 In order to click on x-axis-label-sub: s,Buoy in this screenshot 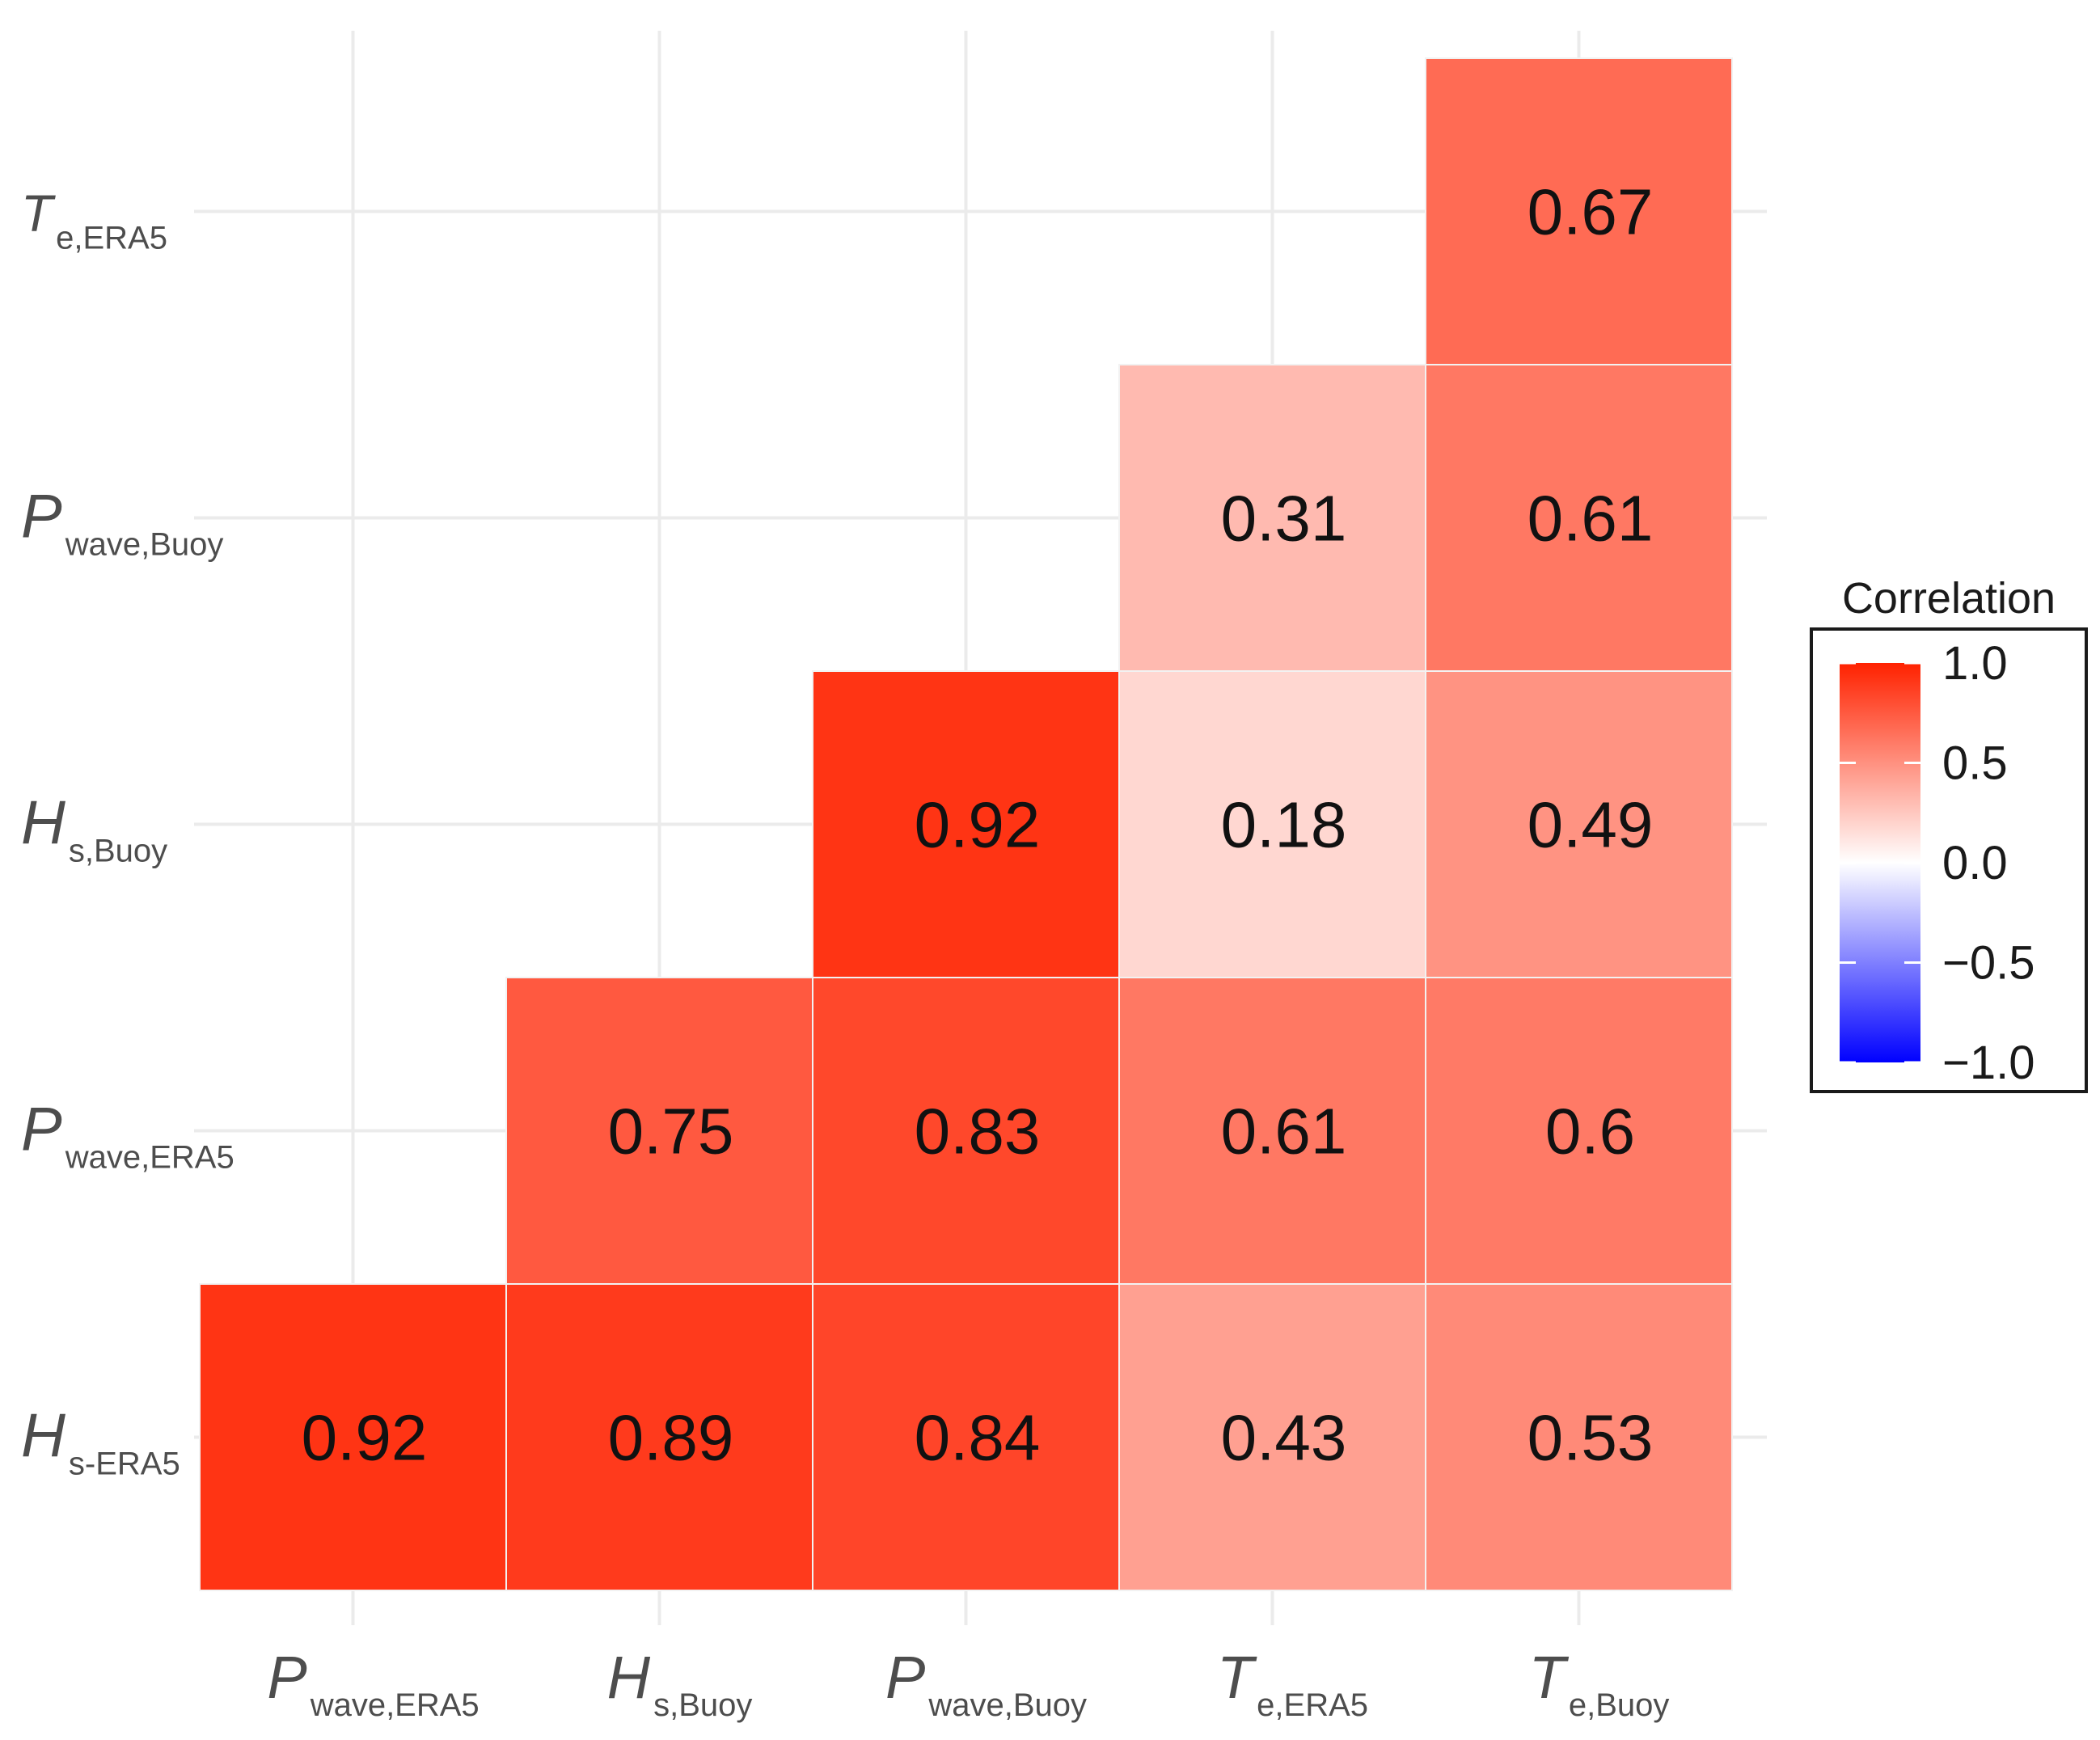, I will do `click(702, 1705)`.